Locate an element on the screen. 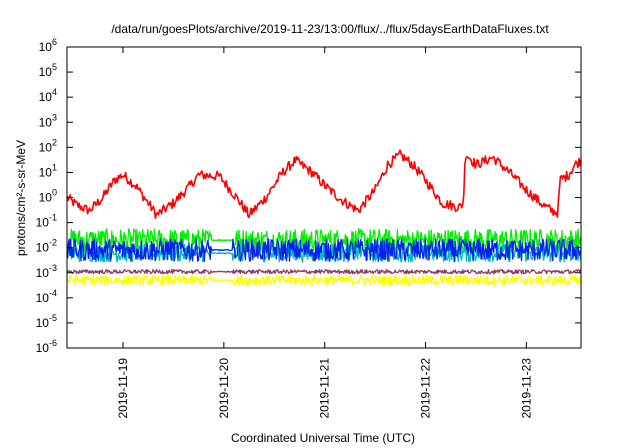 This screenshot has height=448, width=640. y-tick-label: 10⁻² is located at coordinates (46, 246).